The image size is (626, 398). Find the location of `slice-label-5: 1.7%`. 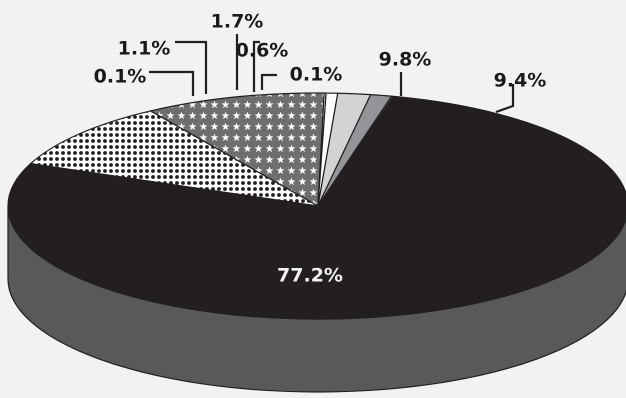

slice-label-5: 1.7% is located at coordinates (237, 22).